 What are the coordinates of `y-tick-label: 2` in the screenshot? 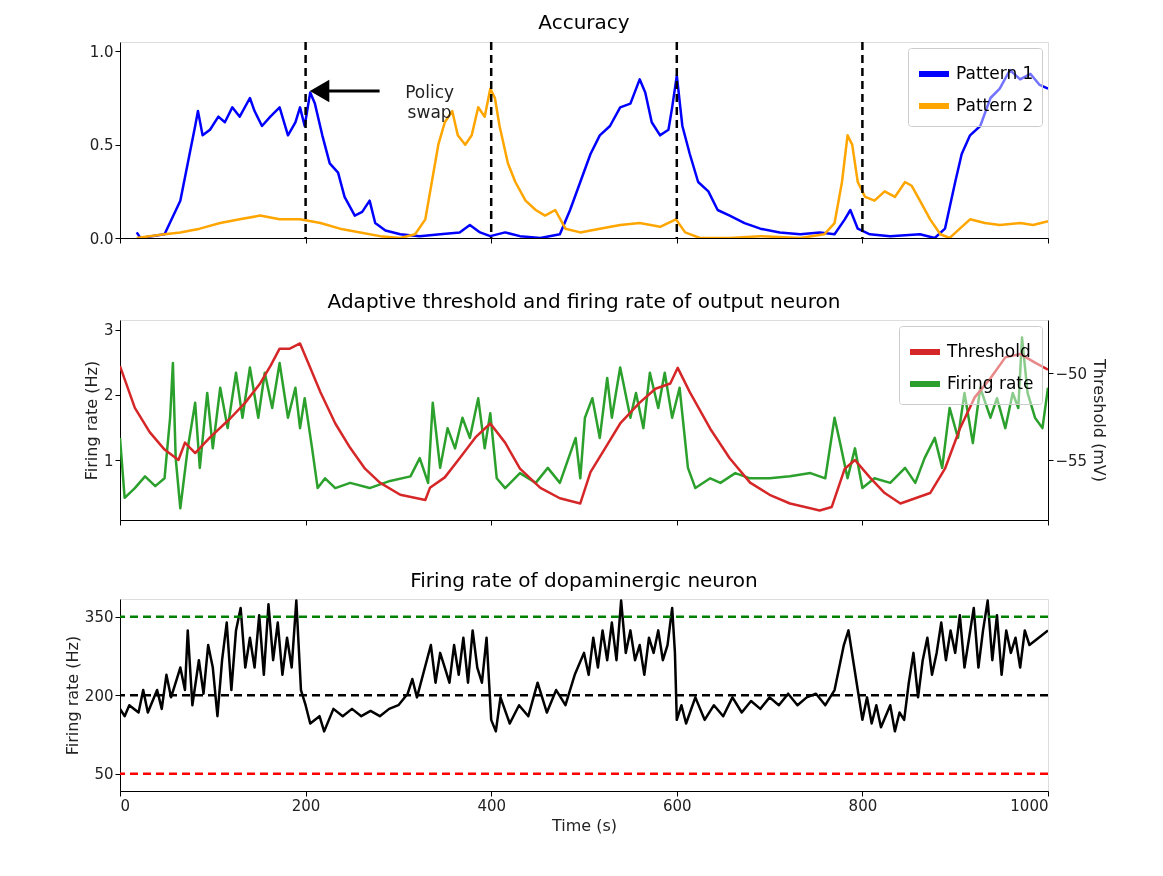 It's located at (108, 395).